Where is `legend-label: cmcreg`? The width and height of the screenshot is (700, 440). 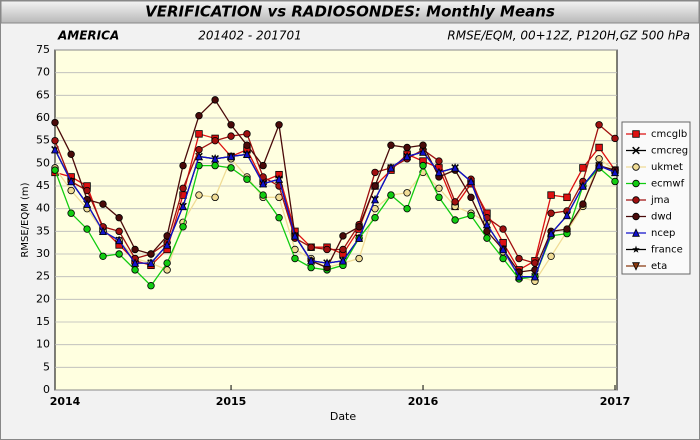 legend-label: cmcreg is located at coordinates (669, 151).